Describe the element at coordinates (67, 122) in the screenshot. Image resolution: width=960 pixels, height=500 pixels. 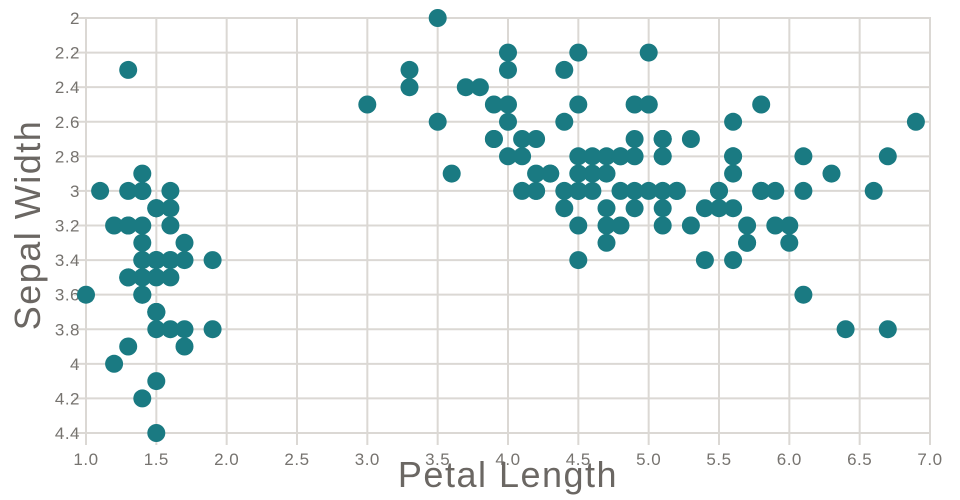
I see `y-tick-label: 2.6` at that location.